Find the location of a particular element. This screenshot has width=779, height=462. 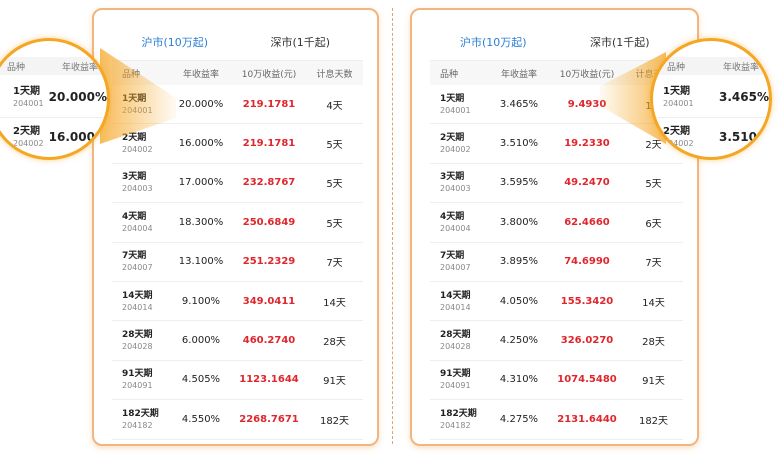

mag-header-name: 品种 is located at coordinates (676, 67).